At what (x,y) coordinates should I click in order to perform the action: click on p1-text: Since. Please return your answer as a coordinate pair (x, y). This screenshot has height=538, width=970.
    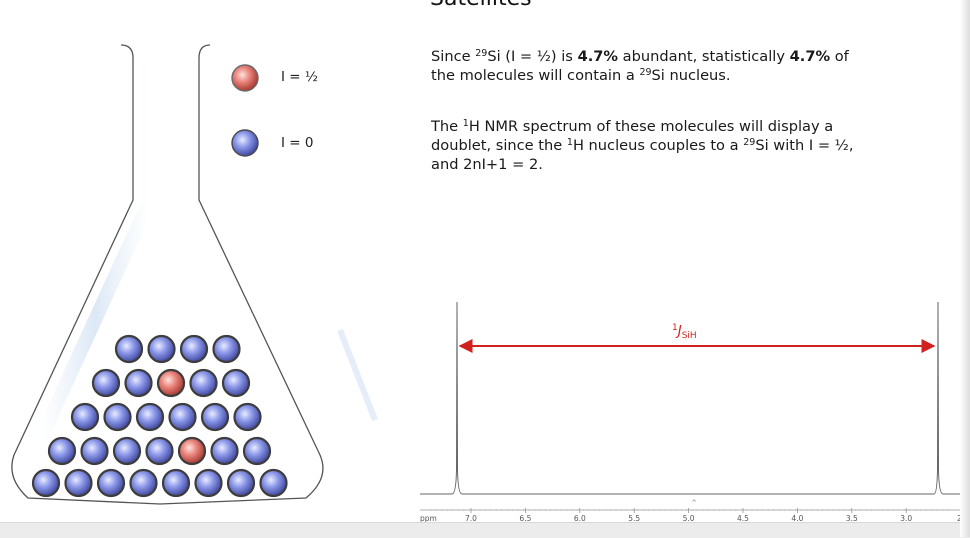
    Looking at the image, I should click on (453, 56).